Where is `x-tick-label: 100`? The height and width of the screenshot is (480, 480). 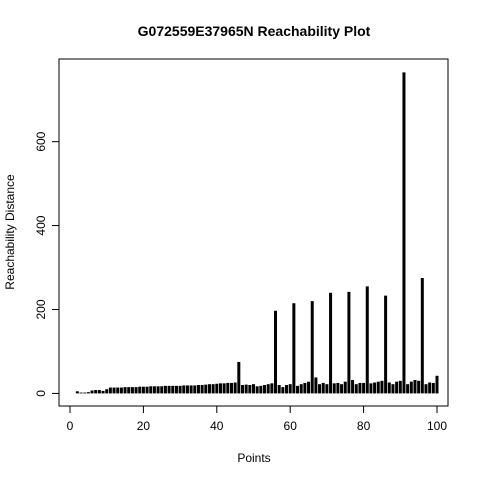
x-tick-label: 100 is located at coordinates (437, 426).